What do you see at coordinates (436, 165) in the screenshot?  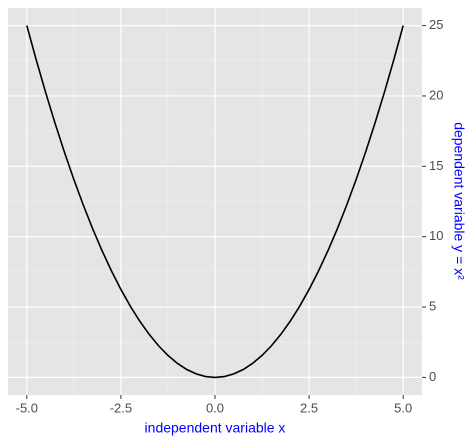 I see `y-tick-label: 15` at bounding box center [436, 165].